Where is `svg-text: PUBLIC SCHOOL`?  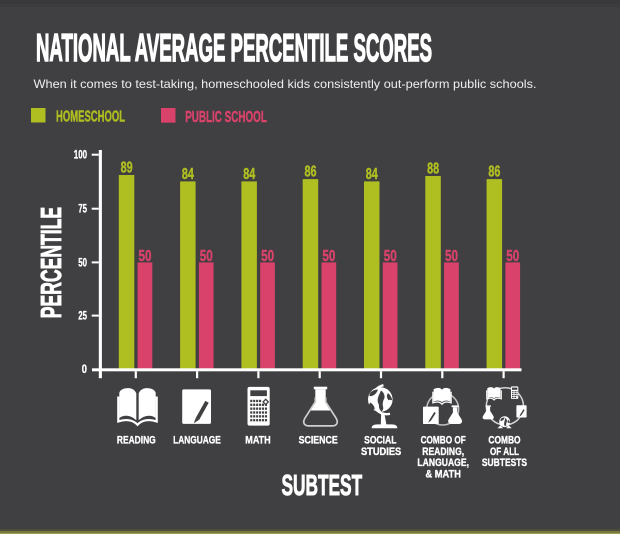 svg-text: PUBLIC SCHOOL is located at coordinates (226, 117).